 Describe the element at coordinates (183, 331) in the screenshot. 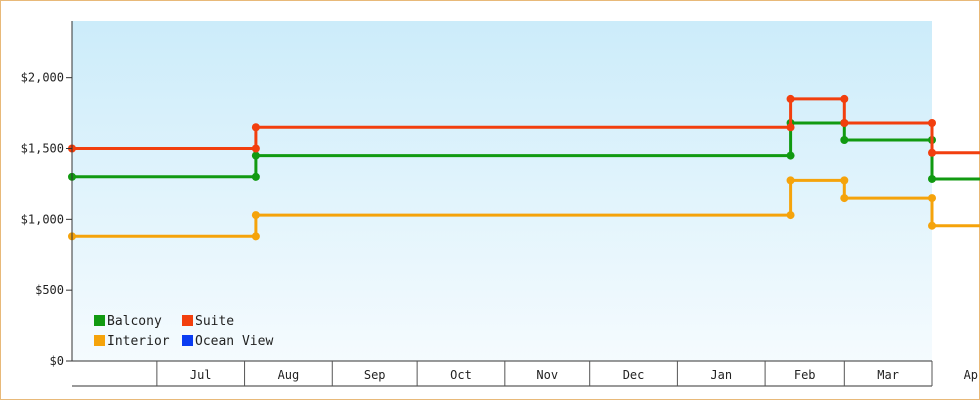

I see `legend: Balcony Suite Interior Ocean View` at that location.